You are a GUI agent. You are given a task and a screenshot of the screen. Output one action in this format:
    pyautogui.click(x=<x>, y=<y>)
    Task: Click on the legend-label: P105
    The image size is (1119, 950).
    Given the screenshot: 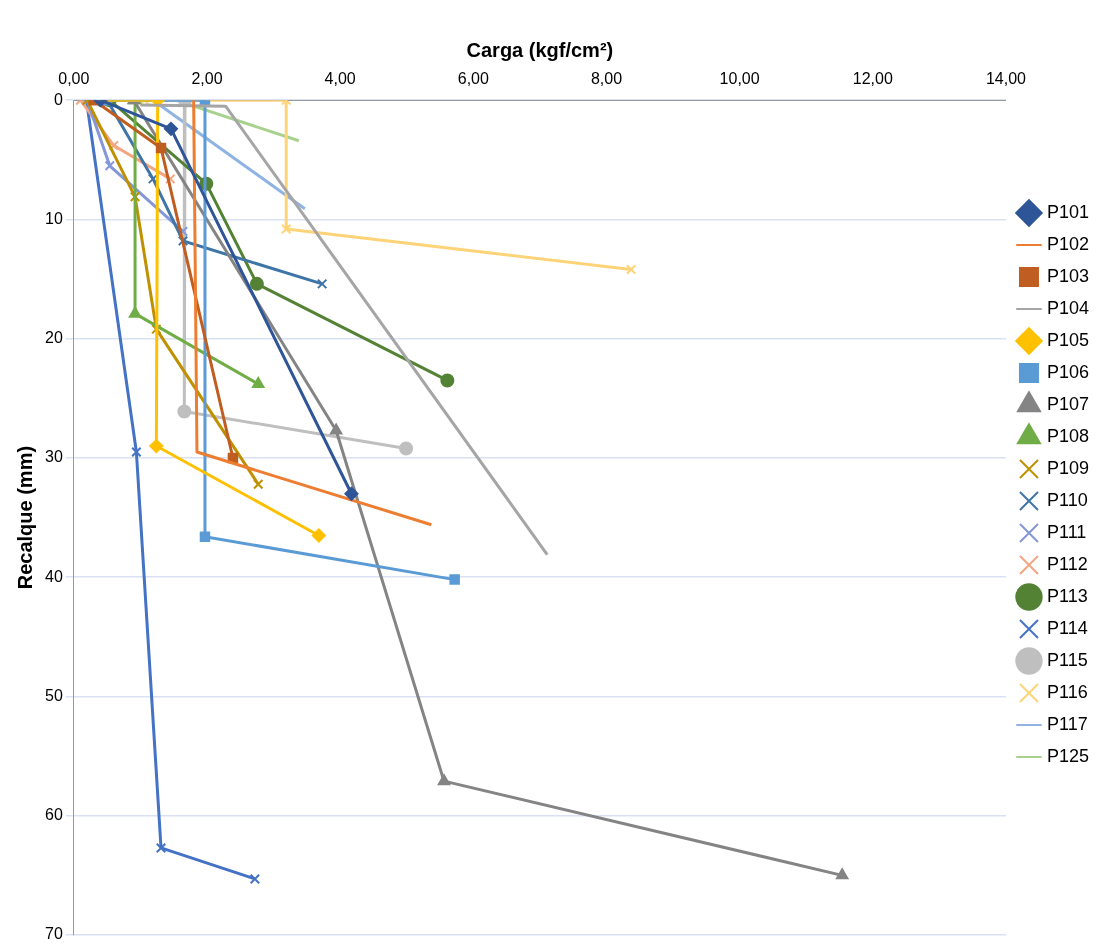 What is the action you would take?
    pyautogui.click(x=1068, y=339)
    